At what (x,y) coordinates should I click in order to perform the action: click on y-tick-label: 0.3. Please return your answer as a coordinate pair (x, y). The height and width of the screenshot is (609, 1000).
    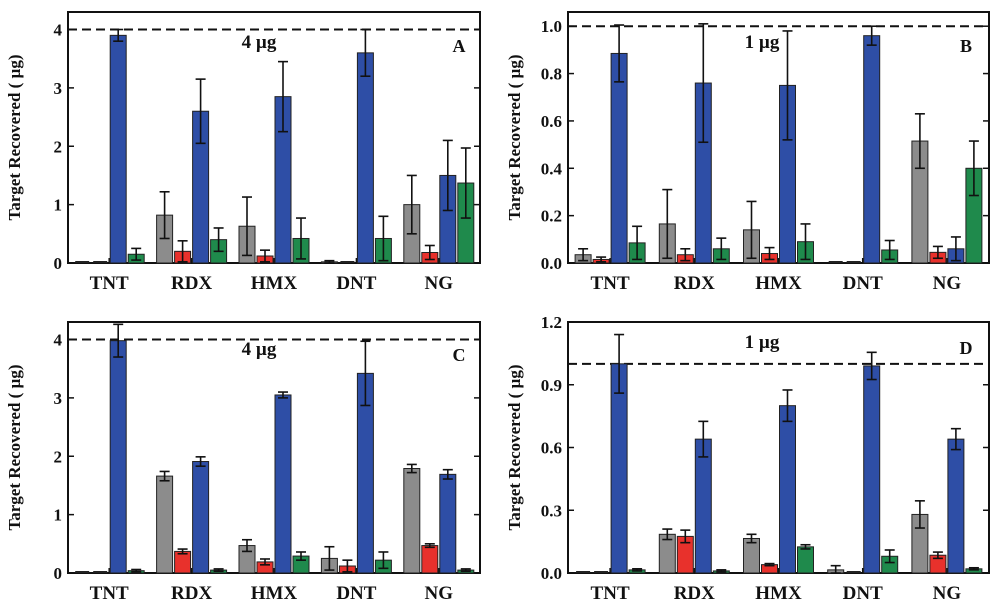
    Looking at the image, I should click on (551, 510).